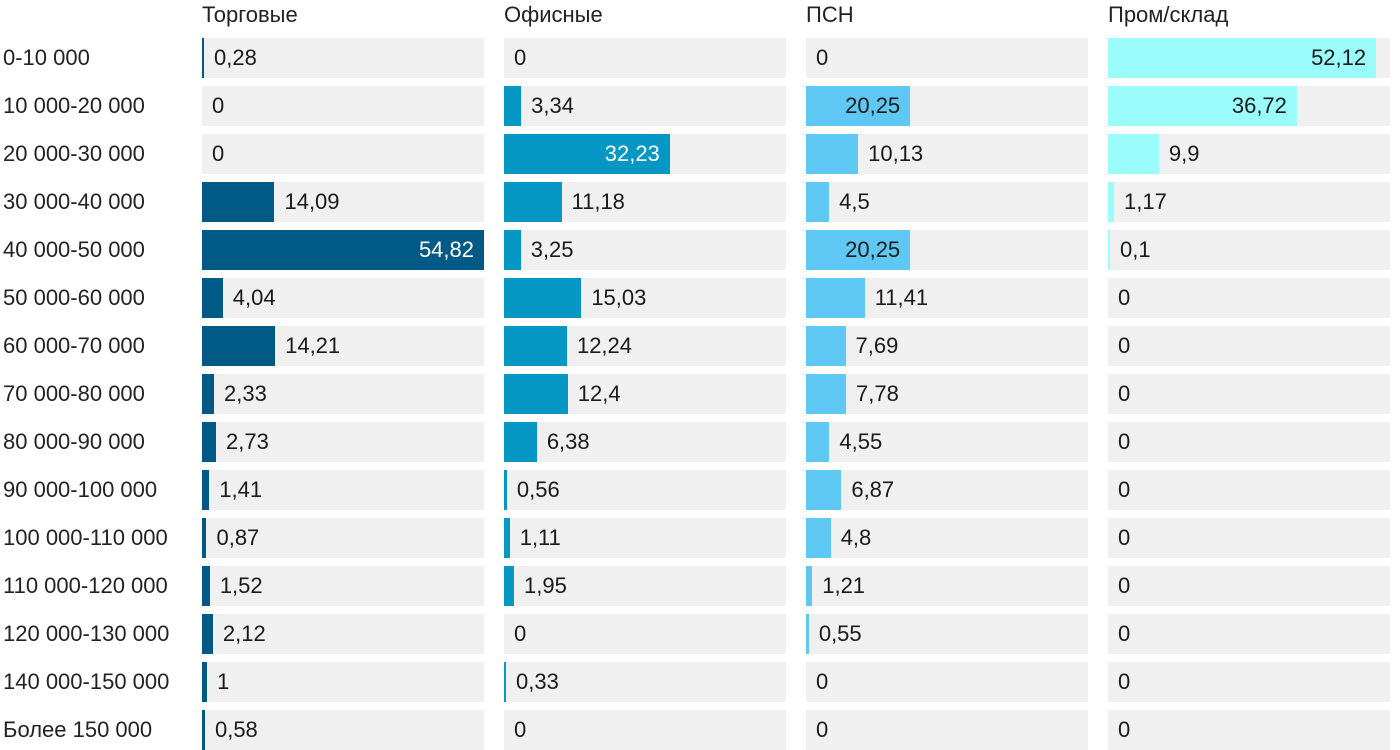 This screenshot has height=750, width=1400. Describe the element at coordinates (543, 298) in the screenshot. I see `bar-офисные-6` at that location.